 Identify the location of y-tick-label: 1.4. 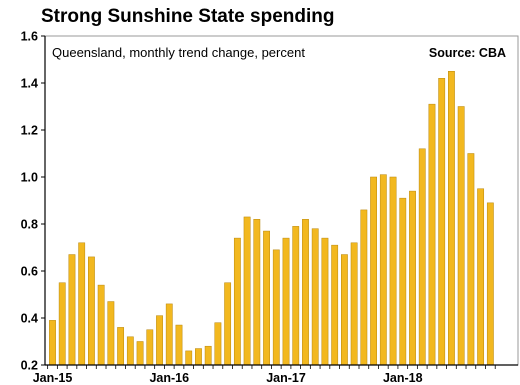
(29, 84).